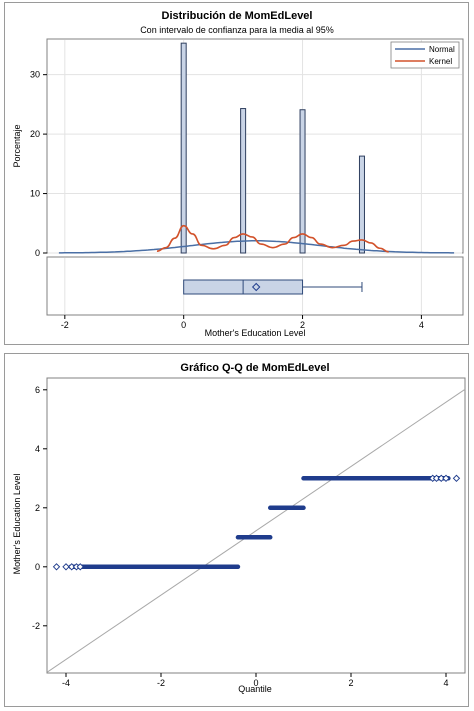 This screenshot has width=474, height=711. Describe the element at coordinates (302, 325) in the screenshot. I see `x-tick-label: 2` at that location.